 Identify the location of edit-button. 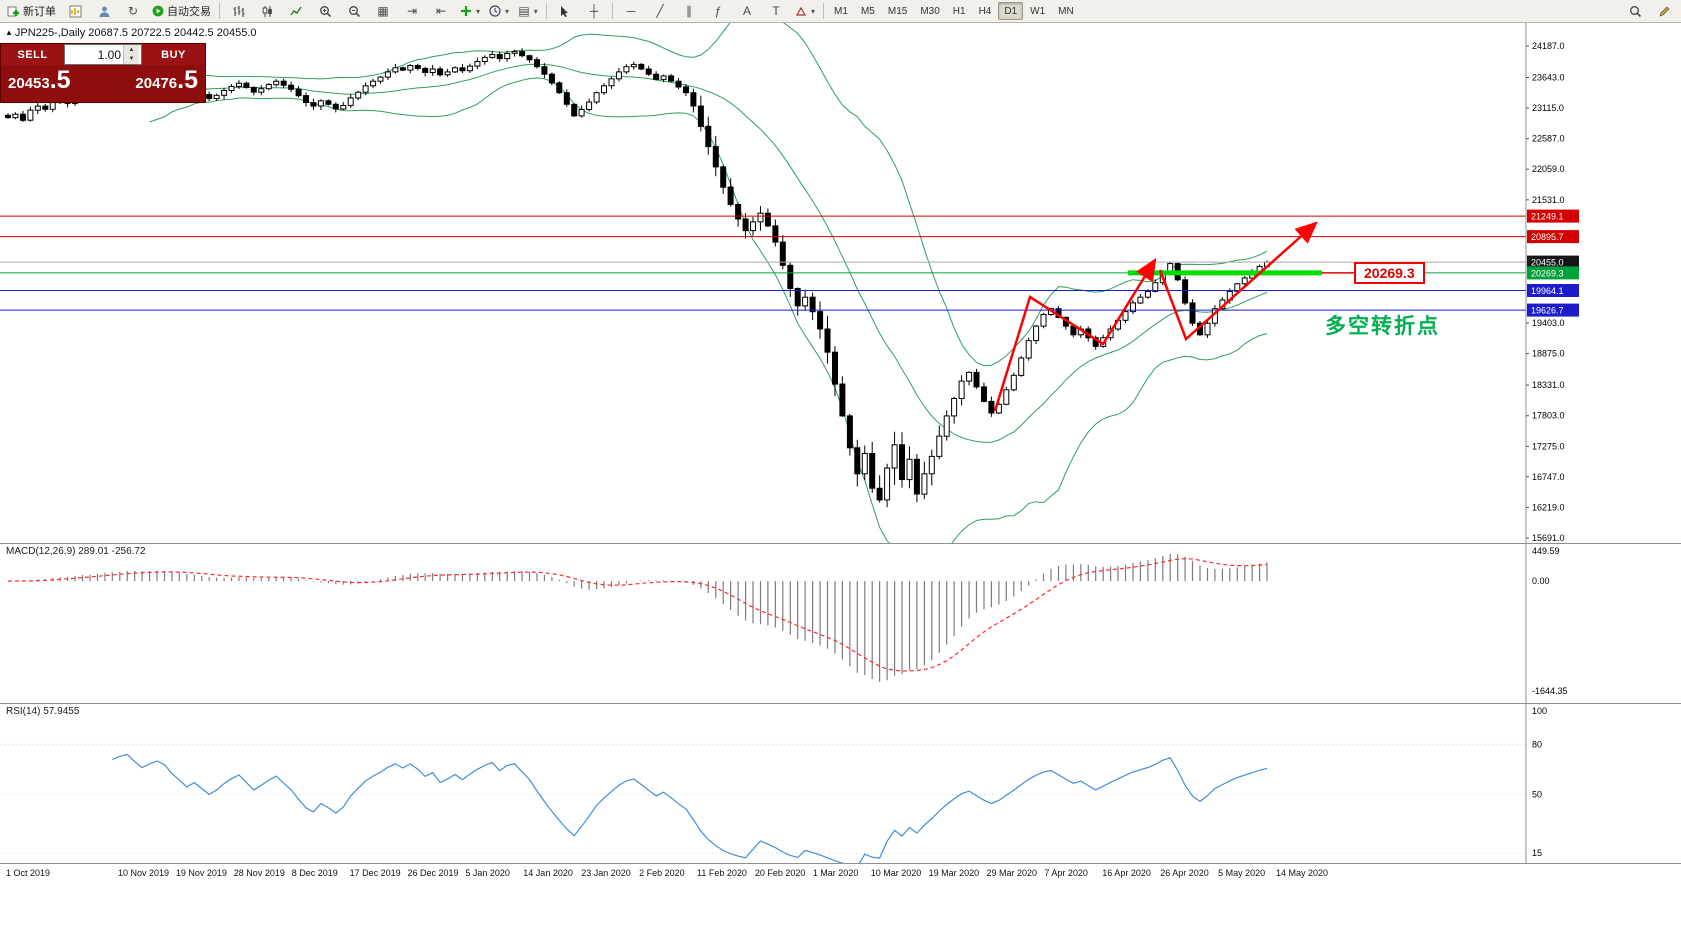
(1664, 11).